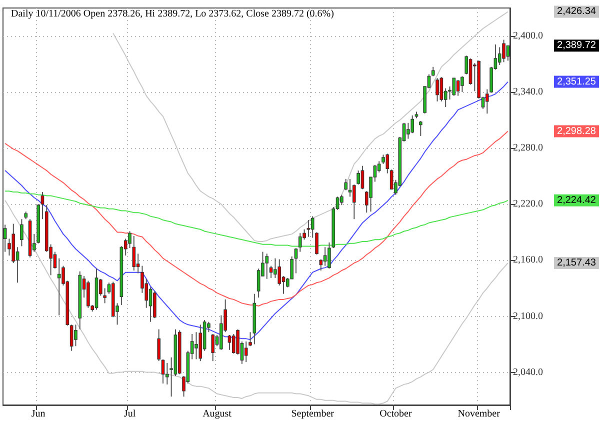 Image resolution: width=600 pixels, height=427 pixels. What do you see at coordinates (576, 46) in the screenshot?
I see `text: 2,389.72` at bounding box center [576, 46].